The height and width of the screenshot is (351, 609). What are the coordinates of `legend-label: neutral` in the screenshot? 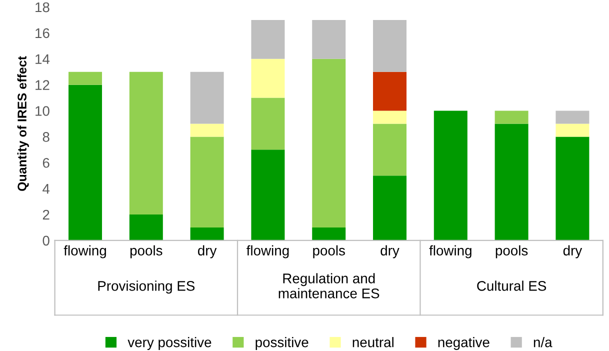 It's located at (373, 342).